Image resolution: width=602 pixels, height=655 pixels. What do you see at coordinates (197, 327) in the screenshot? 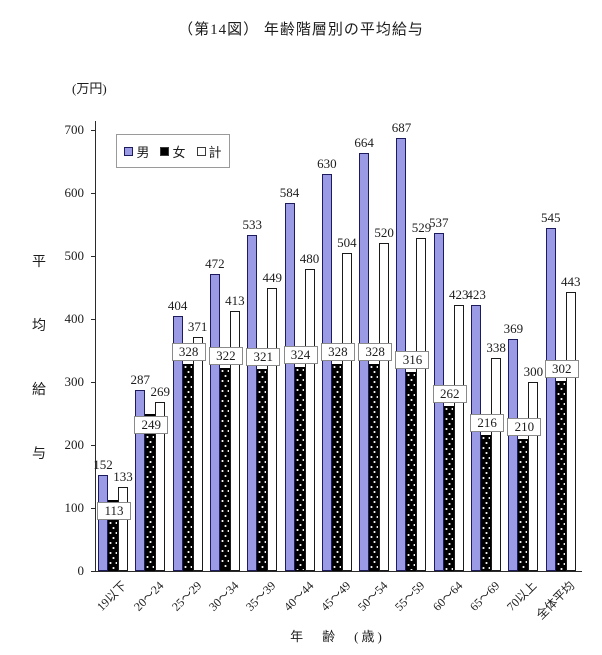
I see `bar-label-total-2: 371` at bounding box center [197, 327].